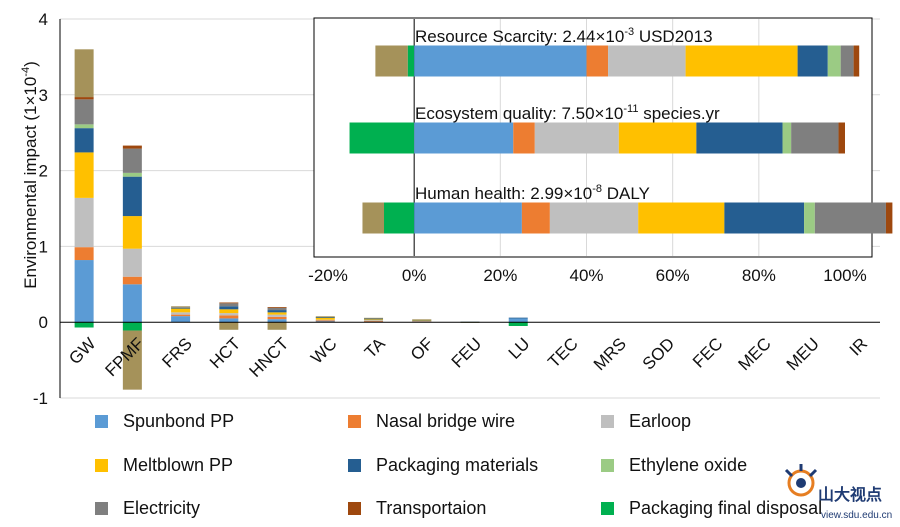  I want to click on y-tick-label: 0, so click(43, 322).